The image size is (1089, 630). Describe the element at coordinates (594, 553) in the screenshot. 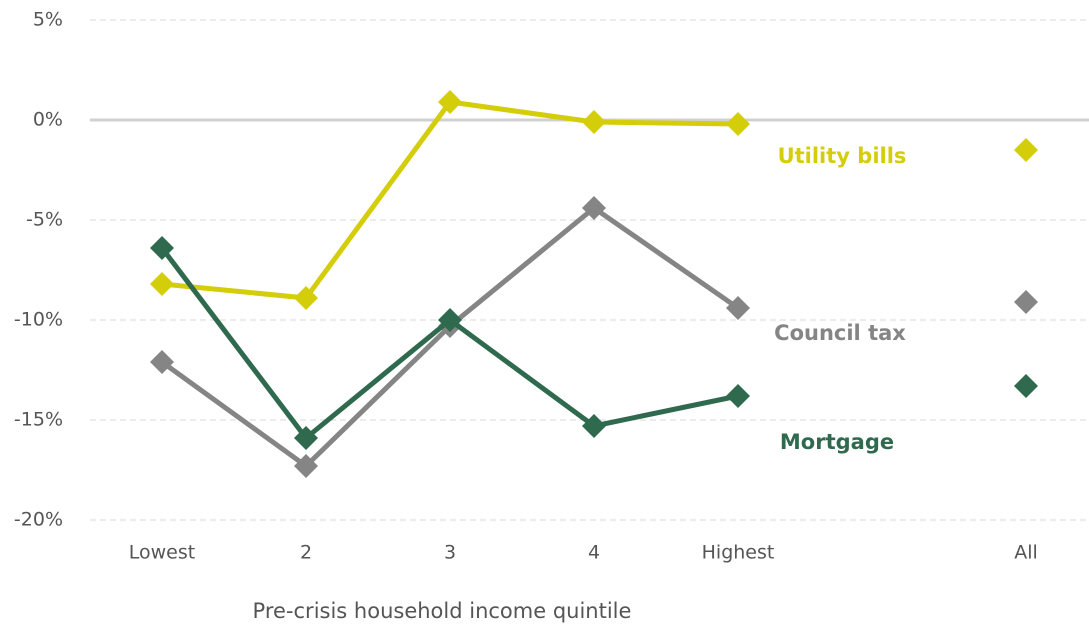

I see `x-tick-label: 4` at that location.